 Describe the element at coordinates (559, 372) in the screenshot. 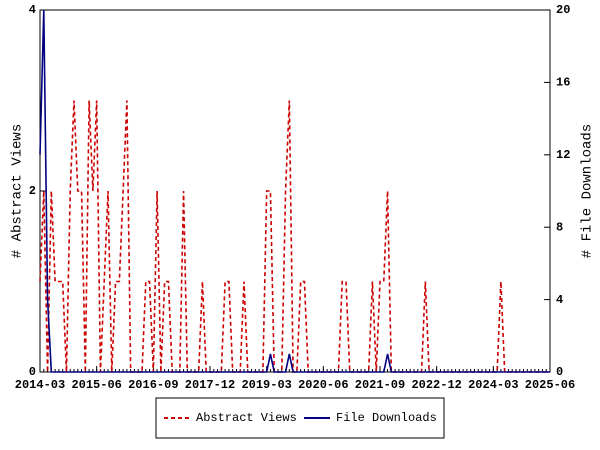

I see `y2-tick-label: 0` at that location.